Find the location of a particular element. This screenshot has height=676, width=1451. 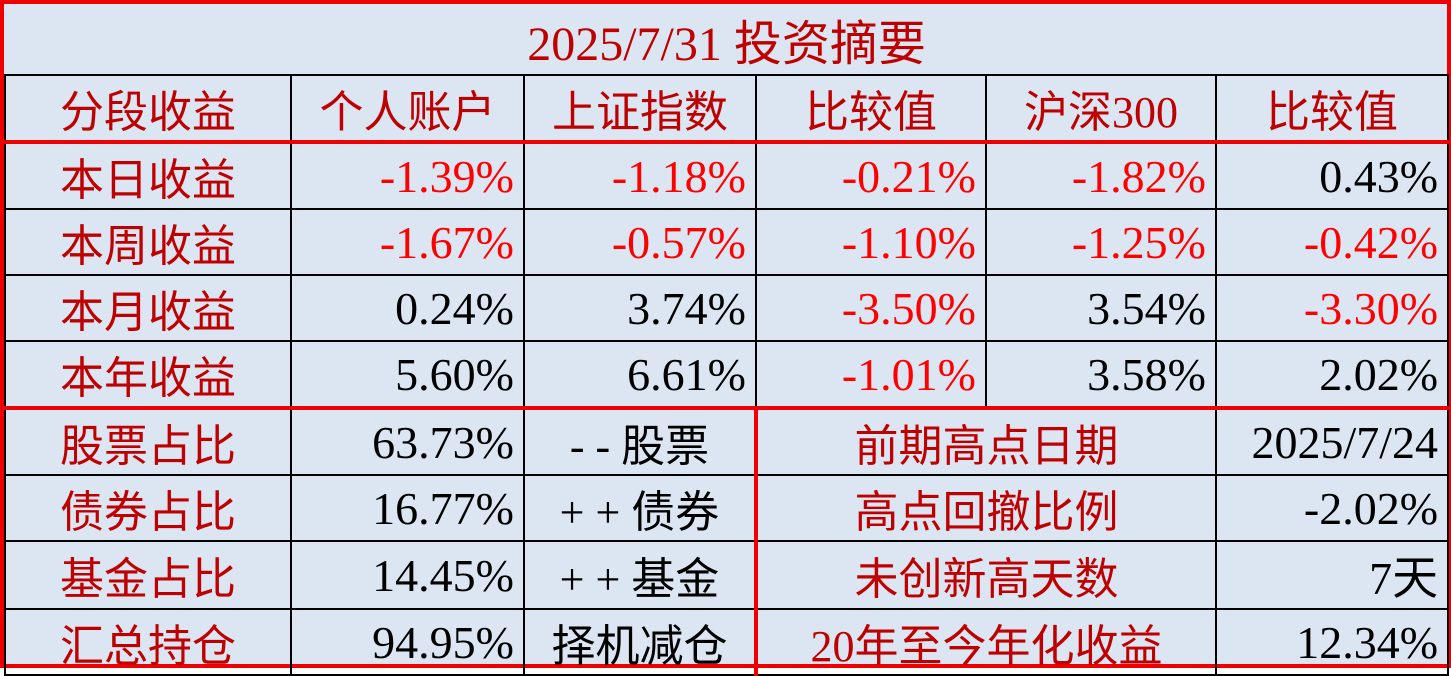

table-row-daily-return: 本日收益 -1.39% -1.18% -0.21% -1.82% 0.43% is located at coordinates (727, 175).